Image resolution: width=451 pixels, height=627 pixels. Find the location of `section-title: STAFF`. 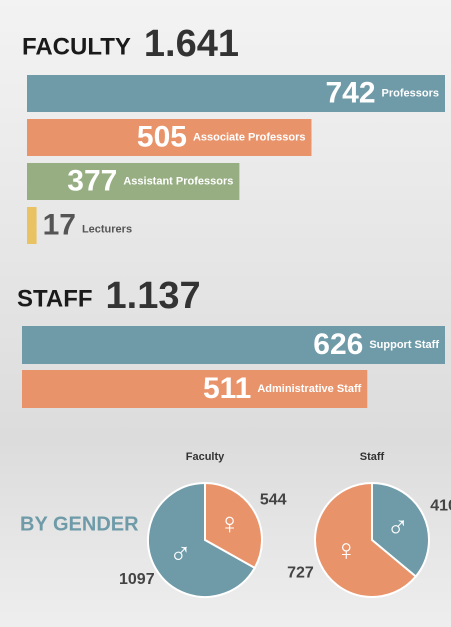

section-title: STAFF is located at coordinates (55, 298).